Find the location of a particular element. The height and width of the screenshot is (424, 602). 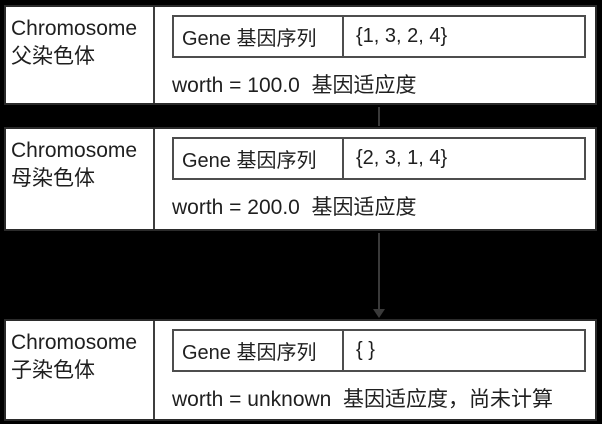

child-label-cell: Chromosome 子染色体 is located at coordinates (80, 370).